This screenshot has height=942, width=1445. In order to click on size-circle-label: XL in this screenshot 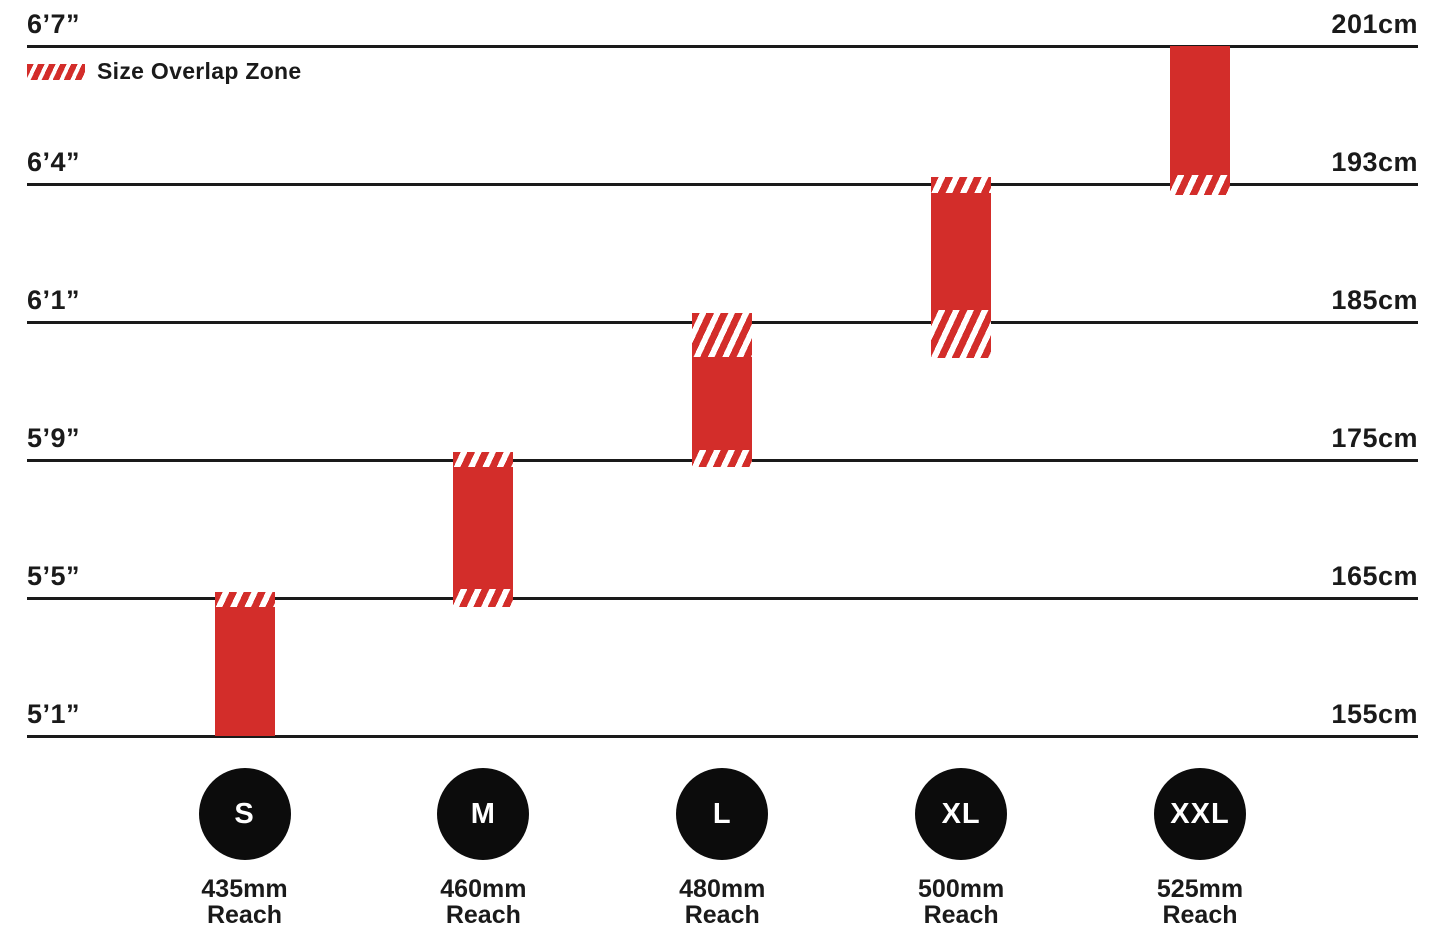, I will do `click(961, 813)`.